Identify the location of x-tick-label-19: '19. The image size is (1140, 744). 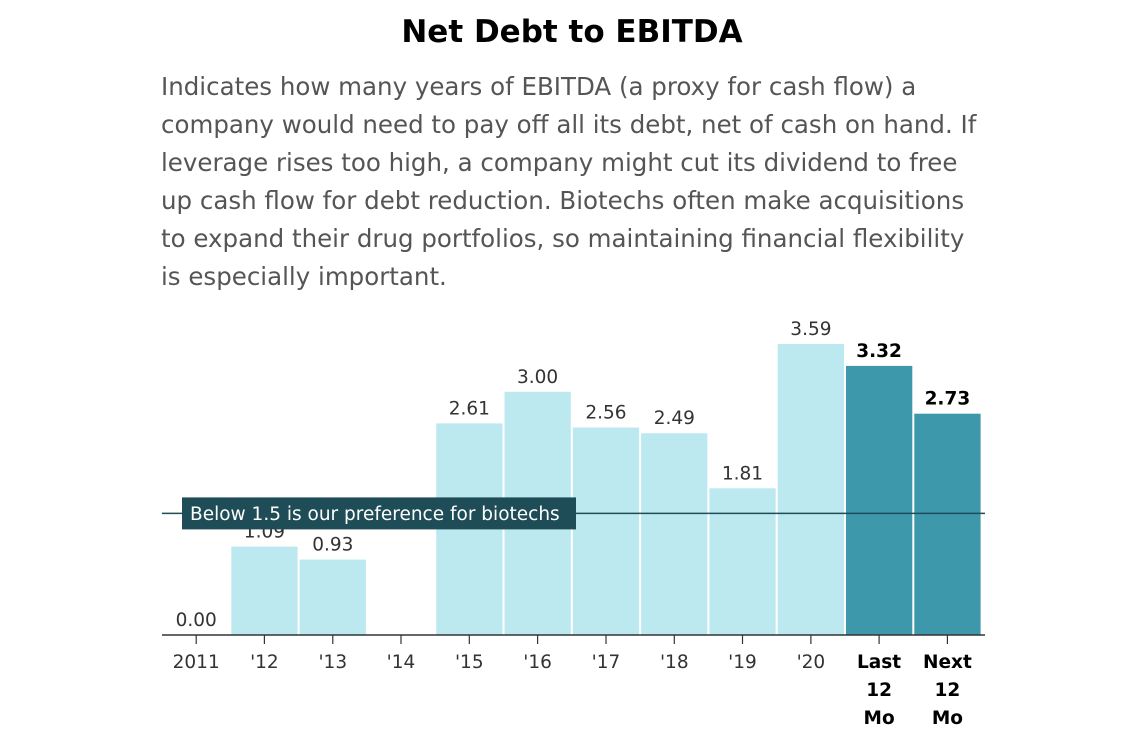
(742, 662).